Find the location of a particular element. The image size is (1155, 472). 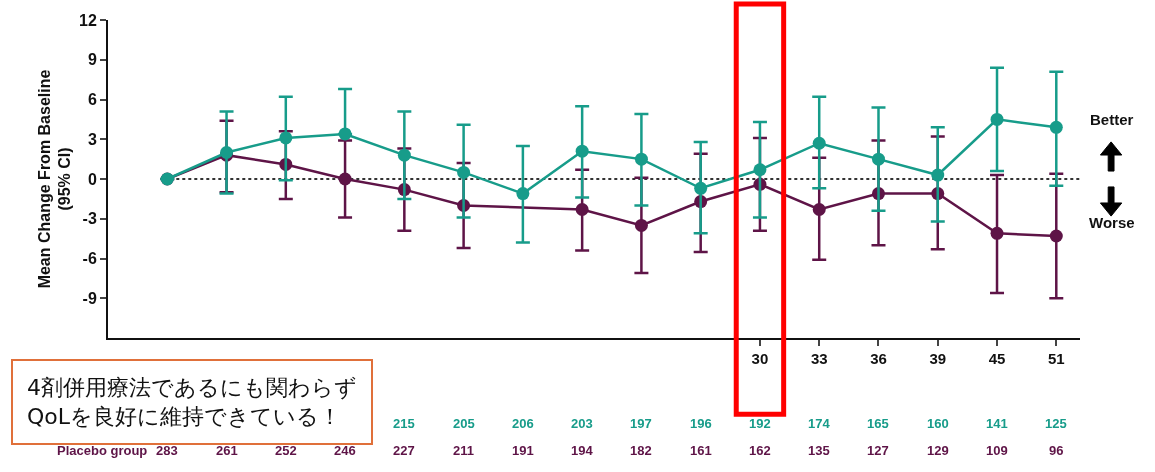

text: 246 is located at coordinates (345, 450).